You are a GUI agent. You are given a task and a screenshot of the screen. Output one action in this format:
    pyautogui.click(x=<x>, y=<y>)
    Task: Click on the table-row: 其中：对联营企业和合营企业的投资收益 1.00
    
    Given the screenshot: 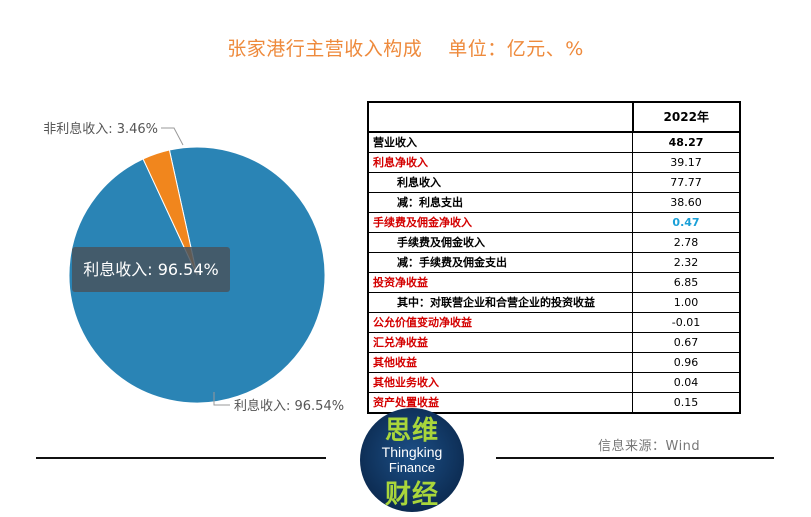 What is the action you would take?
    pyautogui.click(x=554, y=302)
    